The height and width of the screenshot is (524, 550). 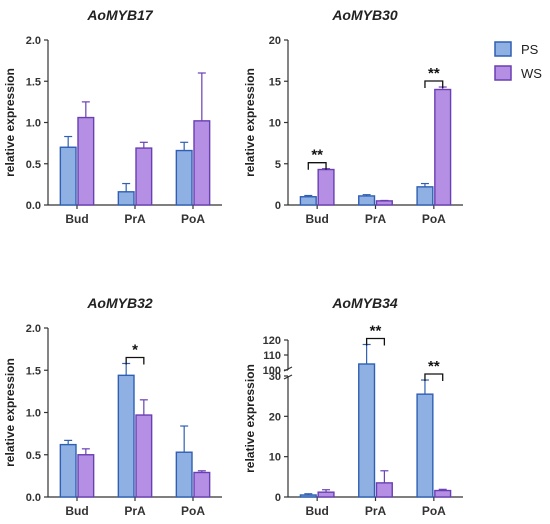 I want to click on axis-break-mark, so click(x=288, y=377).